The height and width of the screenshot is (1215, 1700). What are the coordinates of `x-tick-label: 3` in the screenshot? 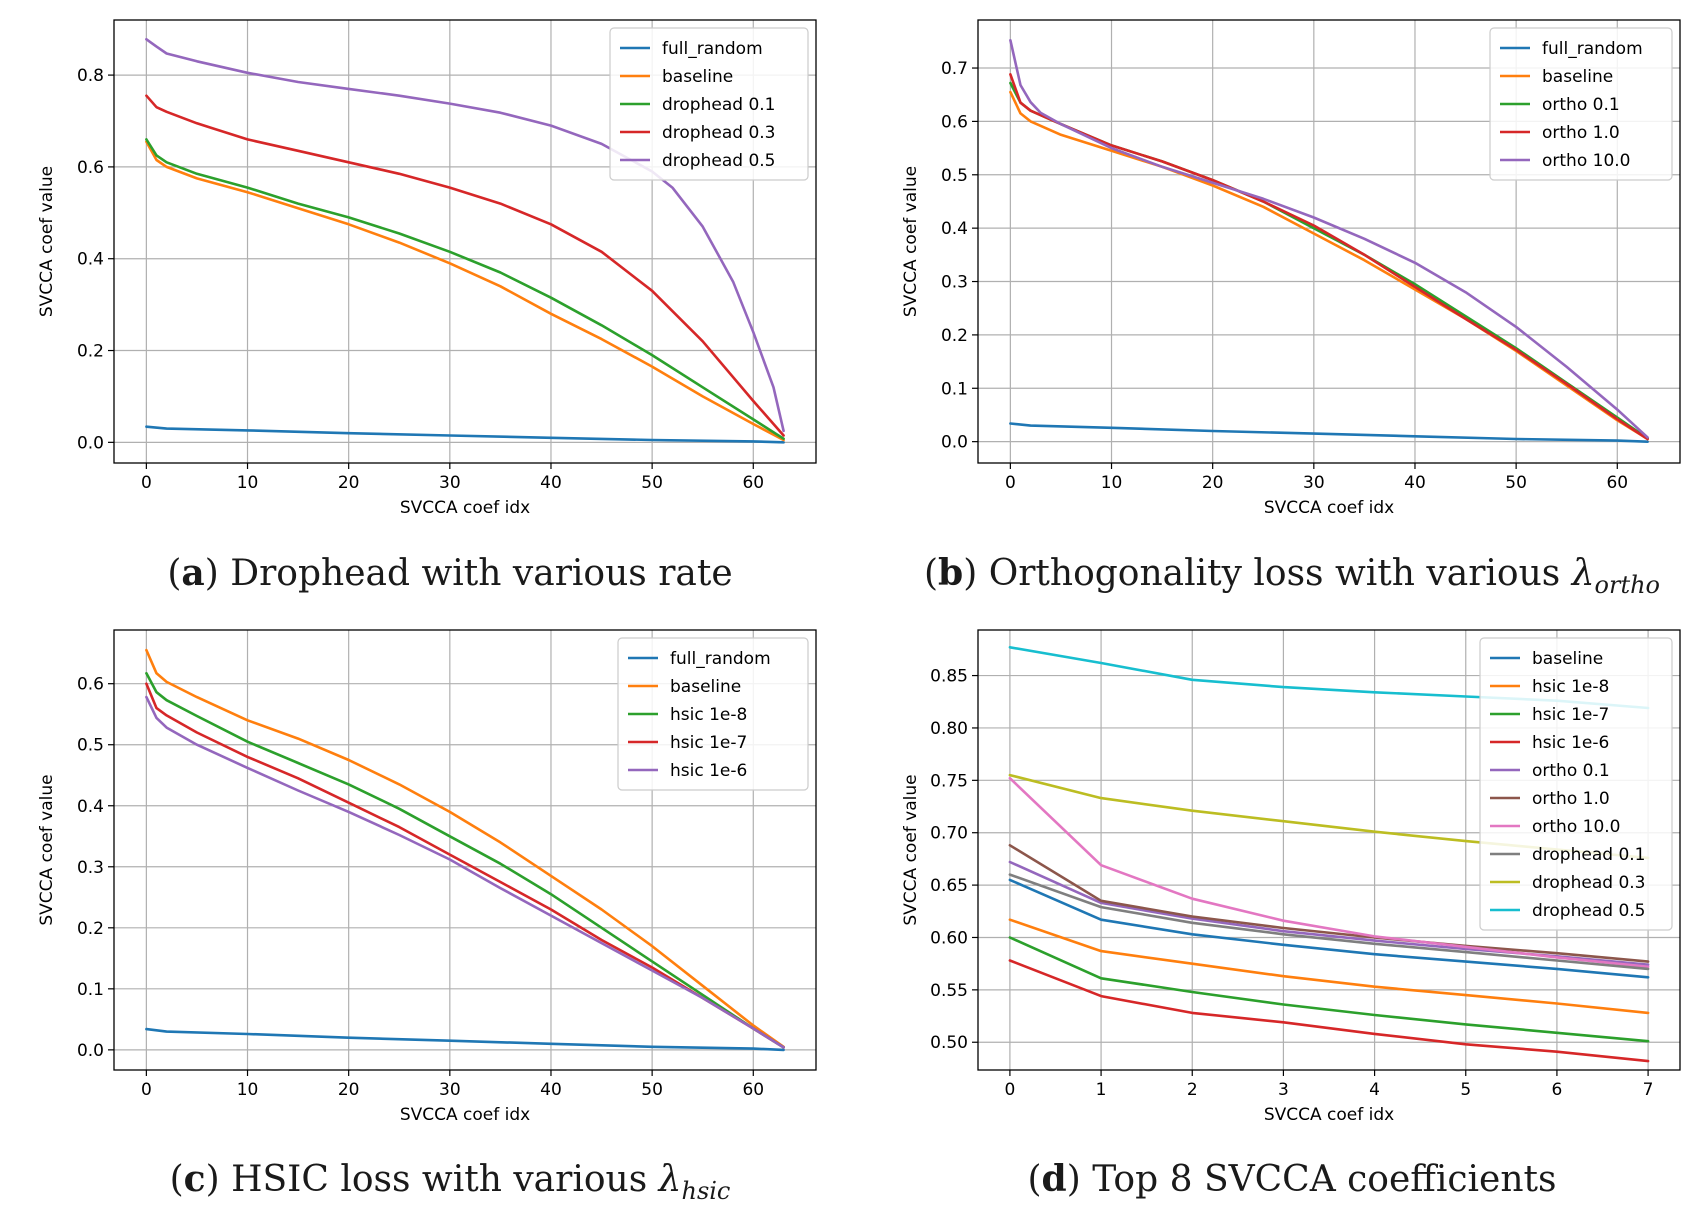 It's located at (1283, 1090).